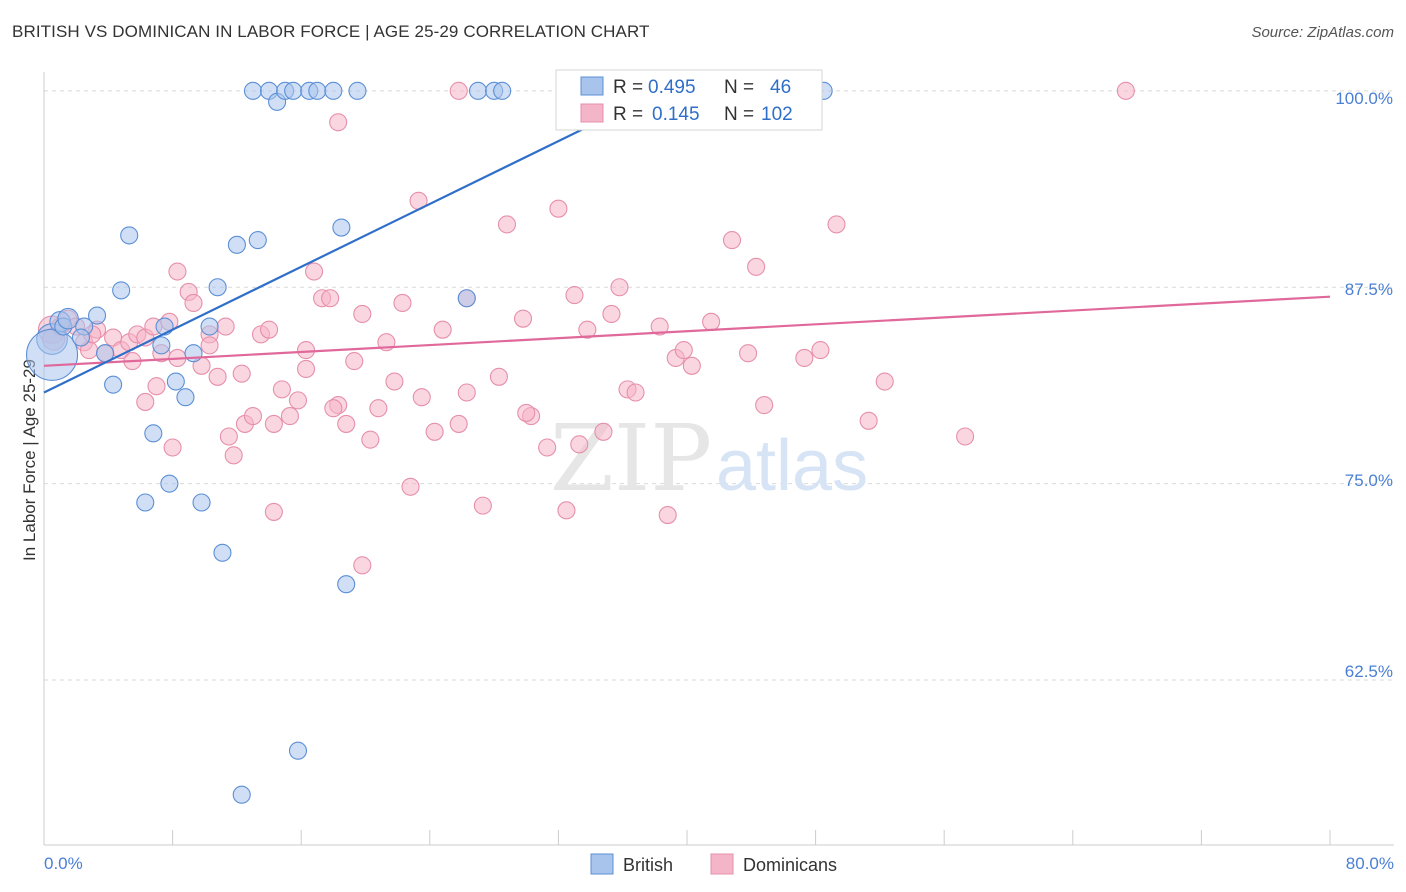 This screenshot has width=1406, height=892. What do you see at coordinates (63, 863) in the screenshot?
I see `x-tick-label-min: 0.0%` at bounding box center [63, 863].